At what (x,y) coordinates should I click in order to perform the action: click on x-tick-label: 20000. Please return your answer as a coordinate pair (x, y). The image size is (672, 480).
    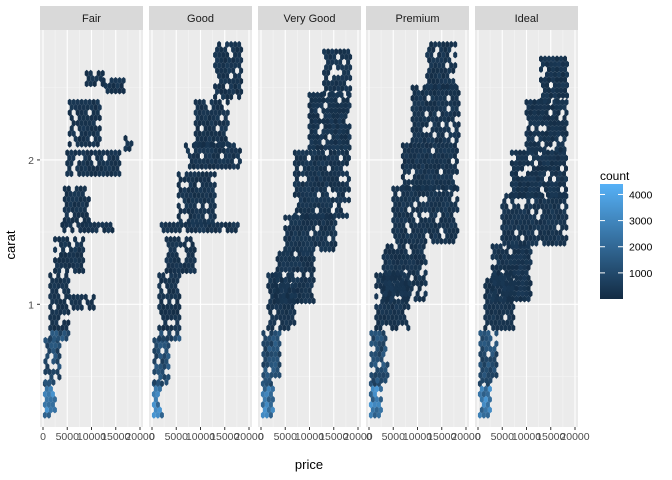
    Looking at the image, I should click on (357, 437).